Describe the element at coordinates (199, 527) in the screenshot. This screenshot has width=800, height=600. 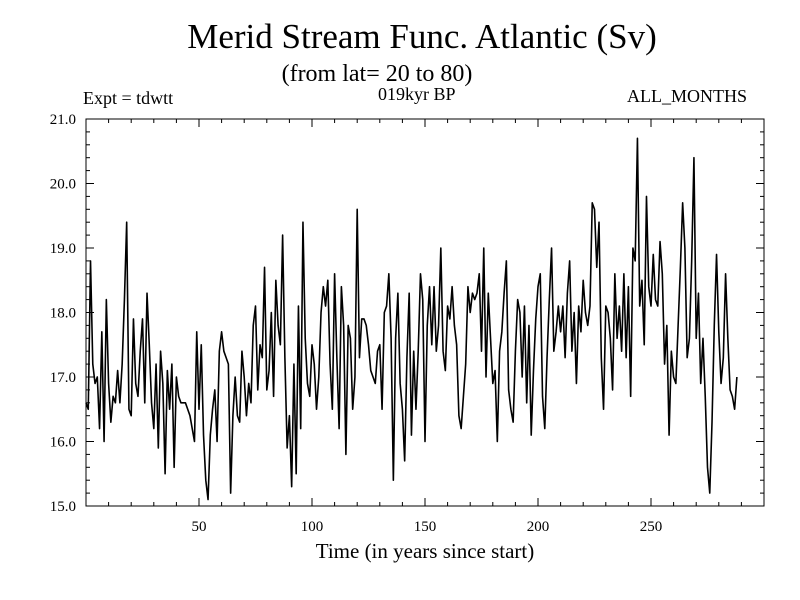
I see `x-tick-label: 50` at that location.